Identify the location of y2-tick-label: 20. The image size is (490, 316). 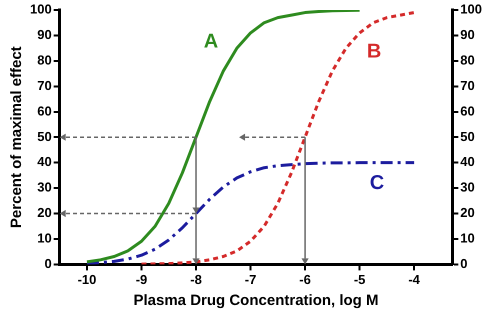
(467, 212).